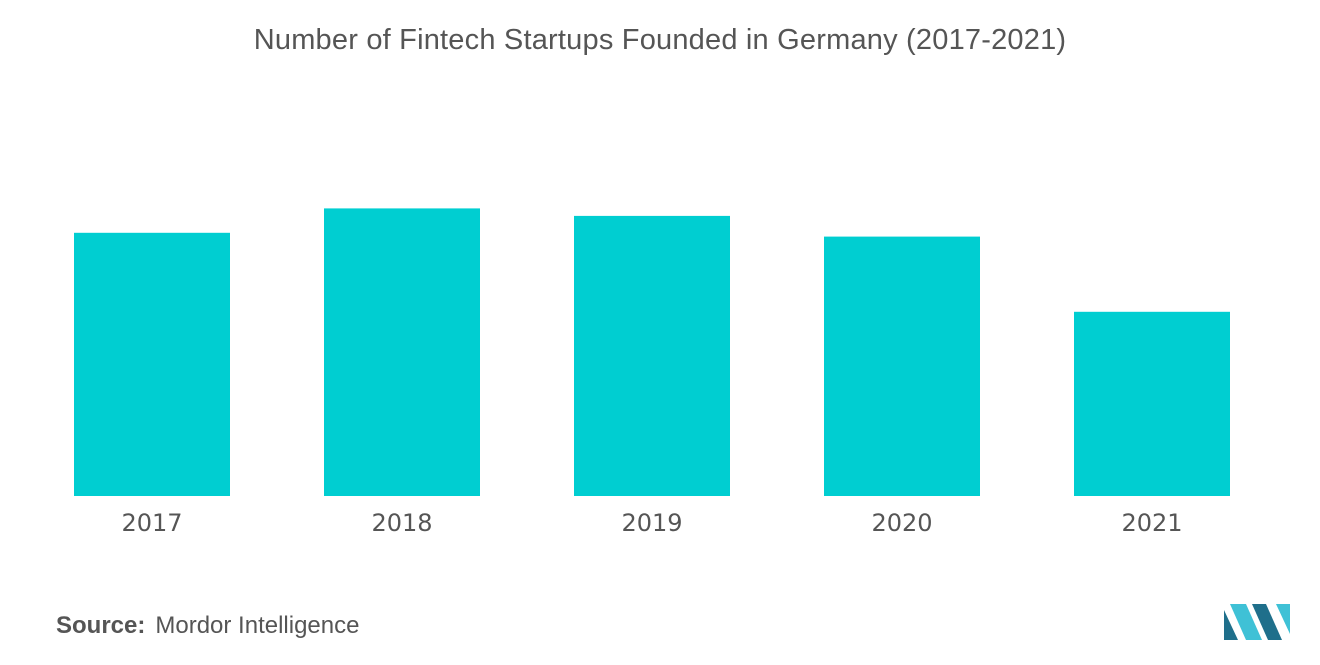 This screenshot has height=665, width=1320. I want to click on source-note: Source: Mordor Intelligence, so click(207, 626).